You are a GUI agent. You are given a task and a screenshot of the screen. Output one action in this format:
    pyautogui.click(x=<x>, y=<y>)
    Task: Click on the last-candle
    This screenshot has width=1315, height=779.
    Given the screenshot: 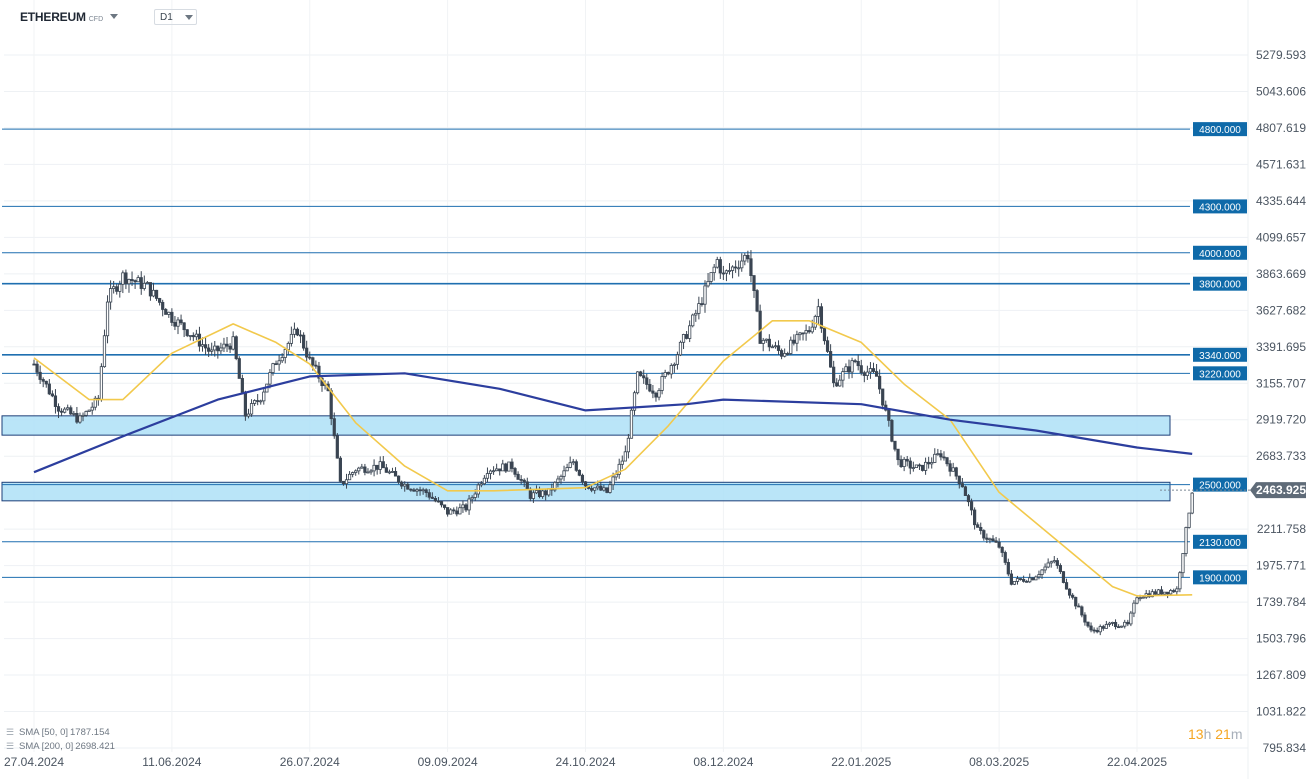 What is the action you would take?
    pyautogui.click(x=1192, y=503)
    